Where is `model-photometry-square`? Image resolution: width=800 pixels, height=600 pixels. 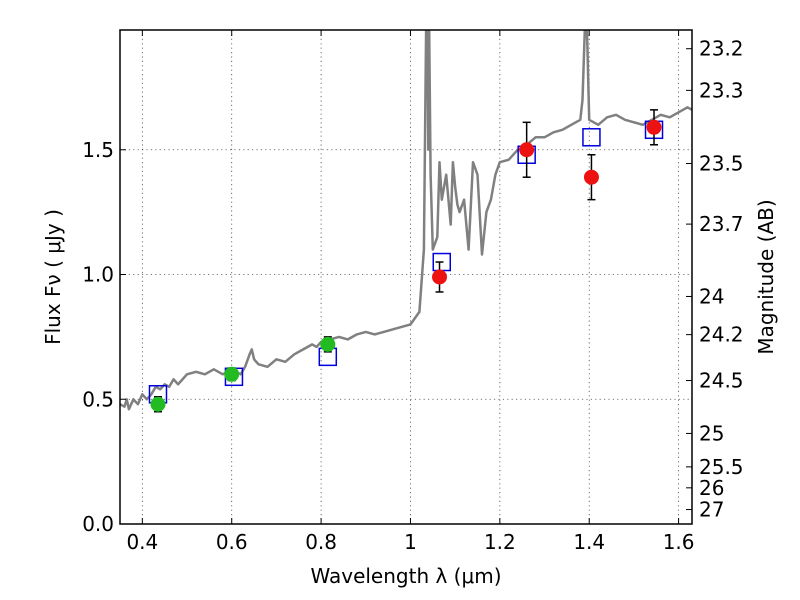 model-photometry-square is located at coordinates (591, 137).